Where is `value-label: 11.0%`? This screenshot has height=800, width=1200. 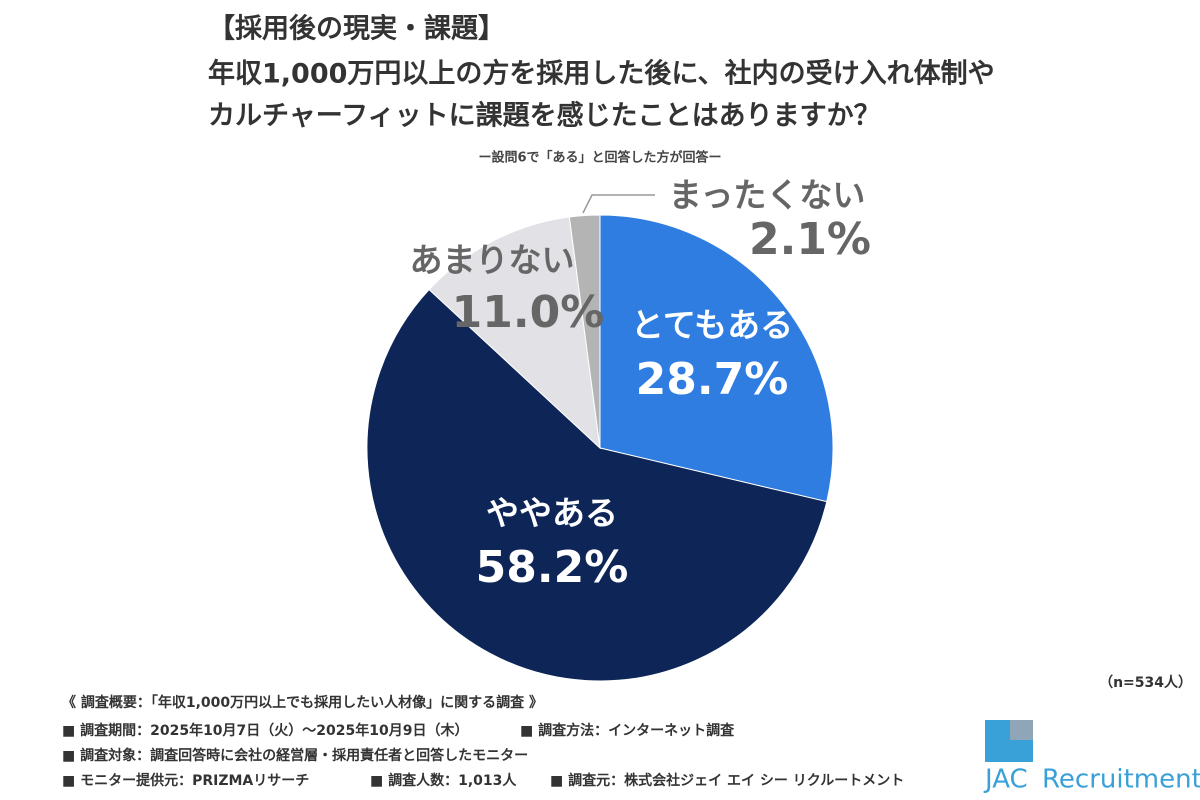 value-label: 11.0% is located at coordinates (528, 312).